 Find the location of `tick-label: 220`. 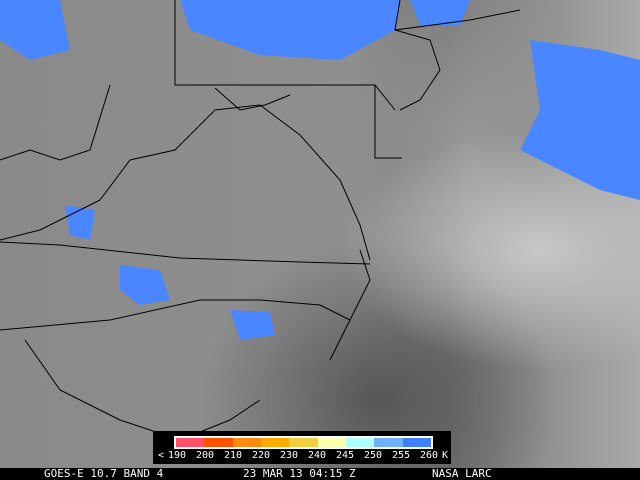

tick-label: 220 is located at coordinates (261, 455).